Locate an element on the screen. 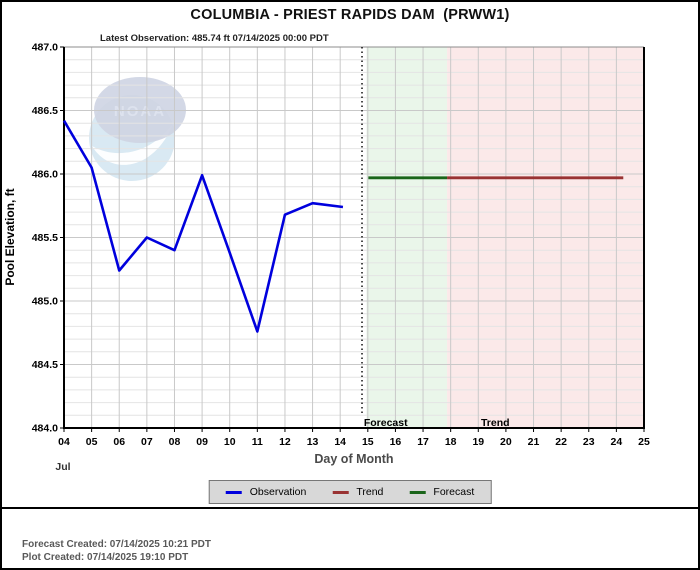  svg-text: 19 is located at coordinates (478, 442).